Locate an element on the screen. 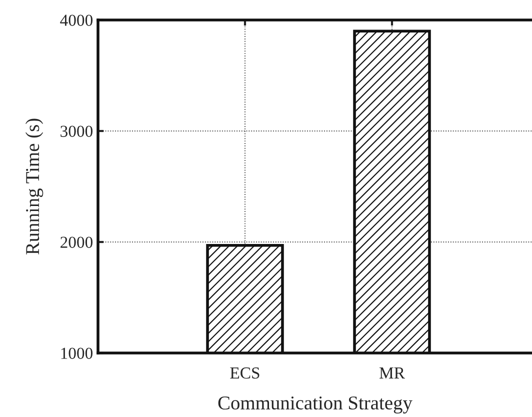  y-tick-label: 3000 is located at coordinates (76, 131).